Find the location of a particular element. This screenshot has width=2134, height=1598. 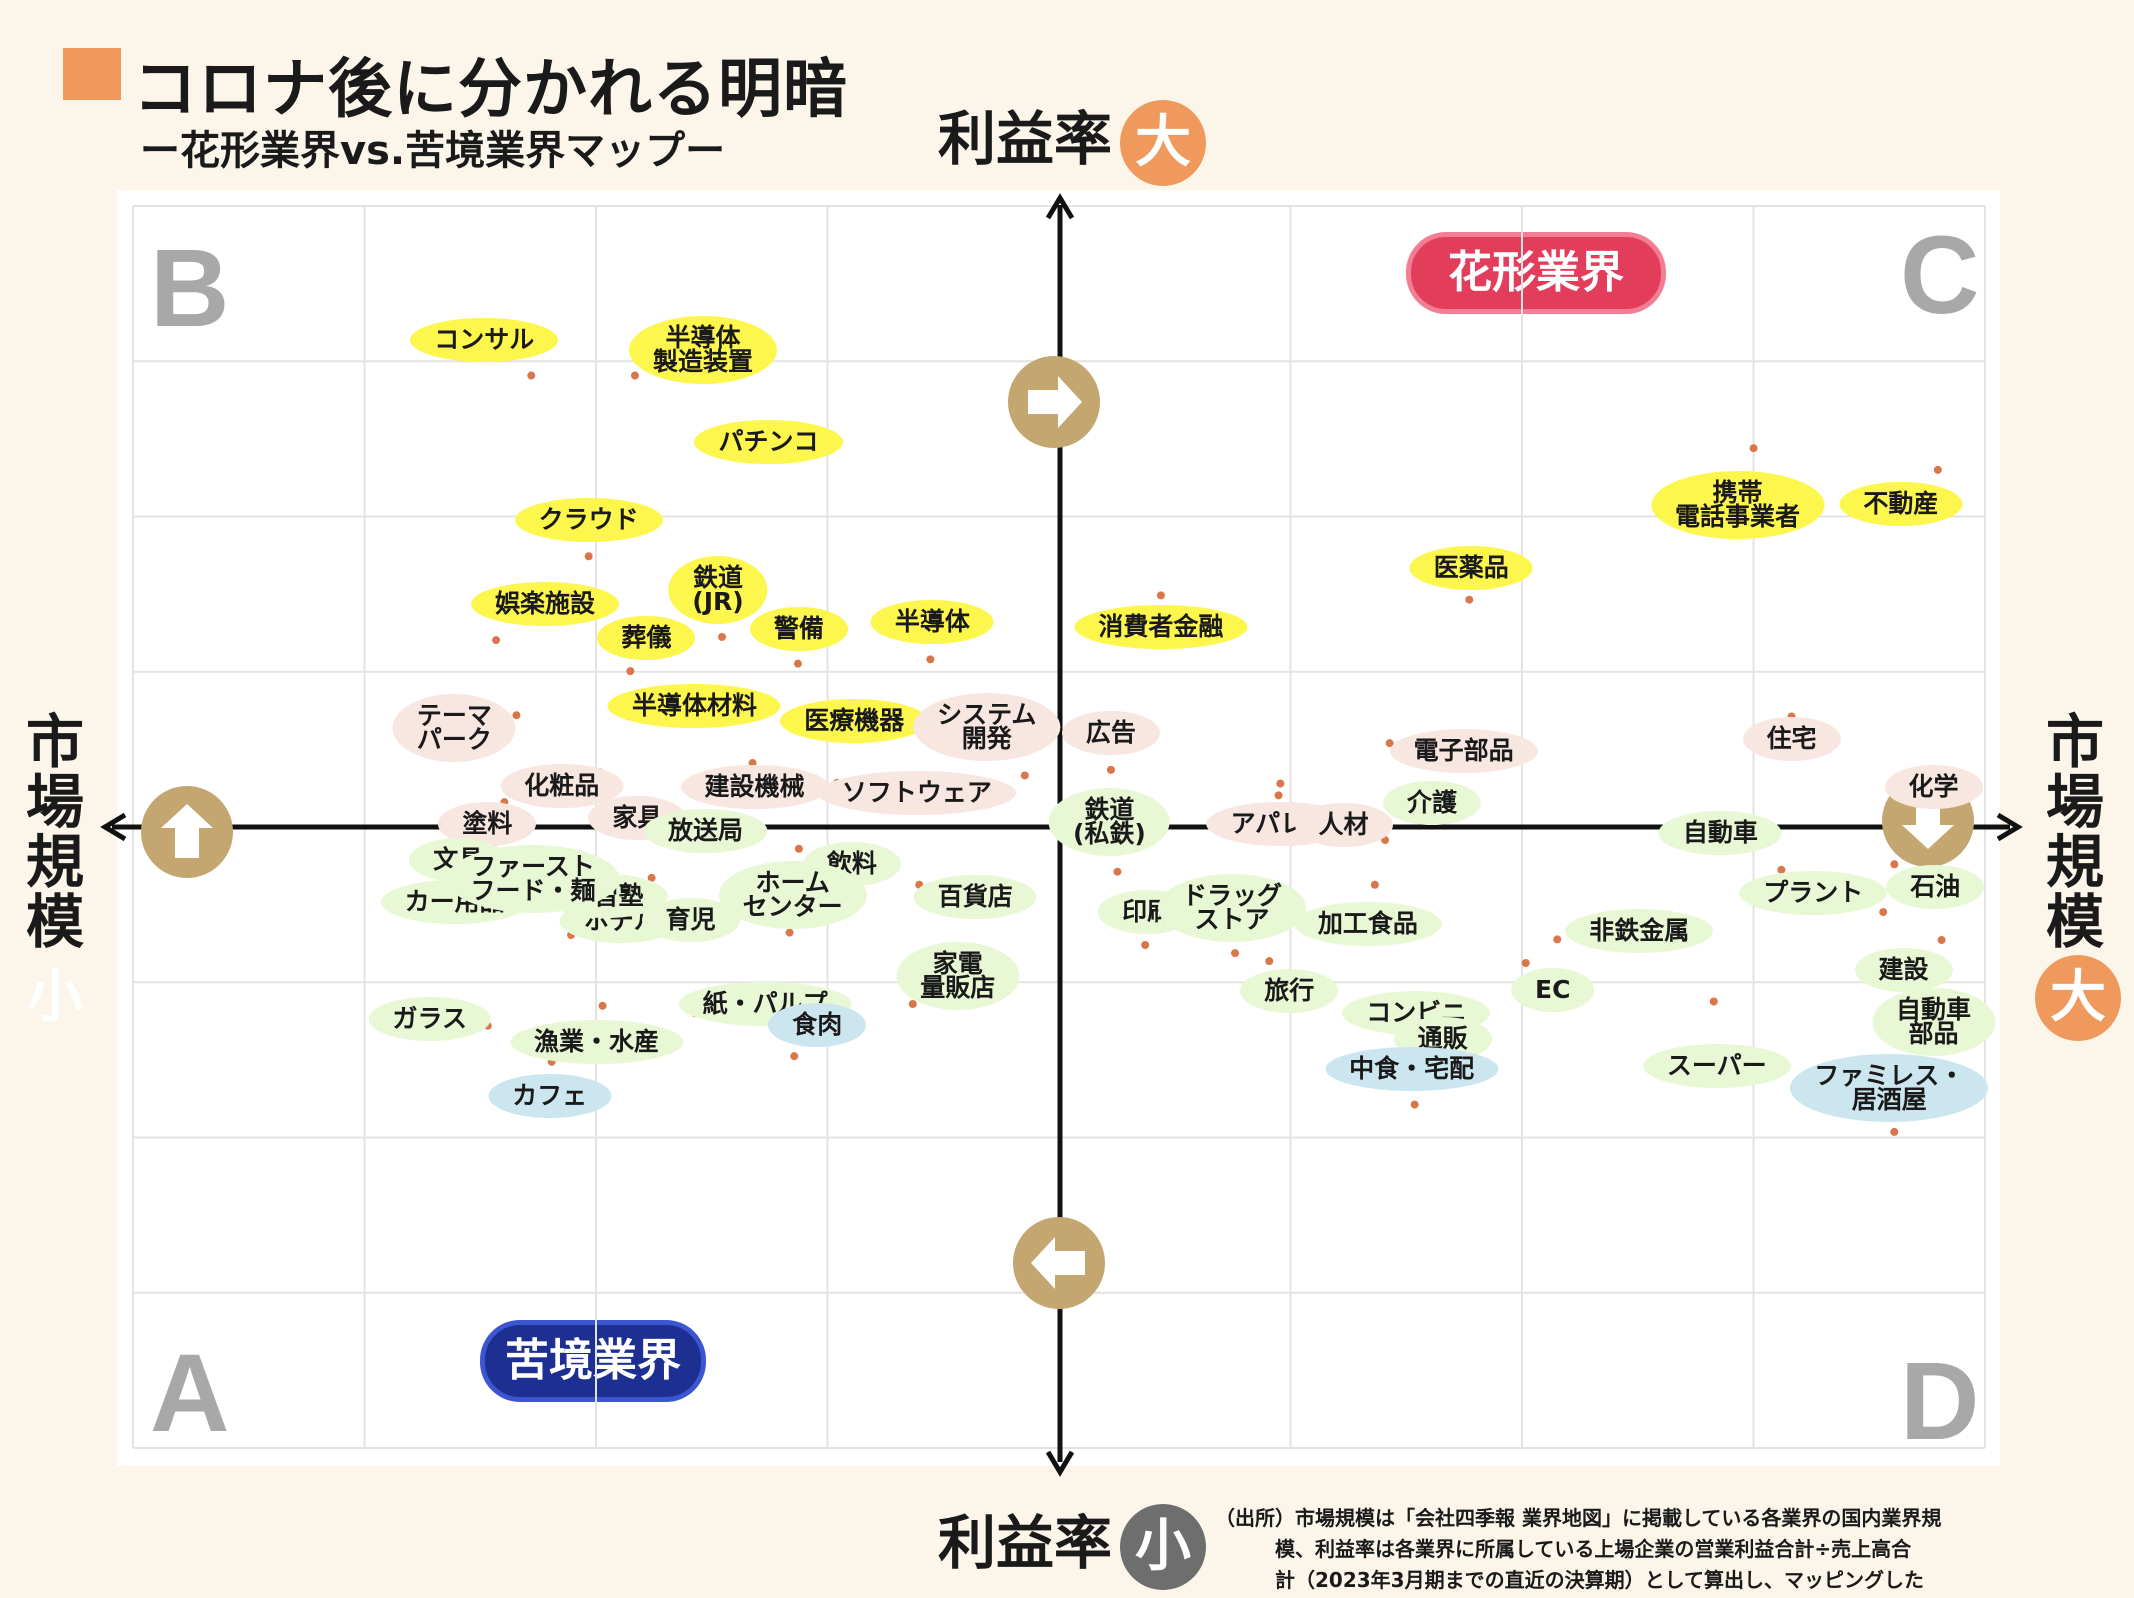

industry-label: ホーム センター is located at coordinates (792, 894).